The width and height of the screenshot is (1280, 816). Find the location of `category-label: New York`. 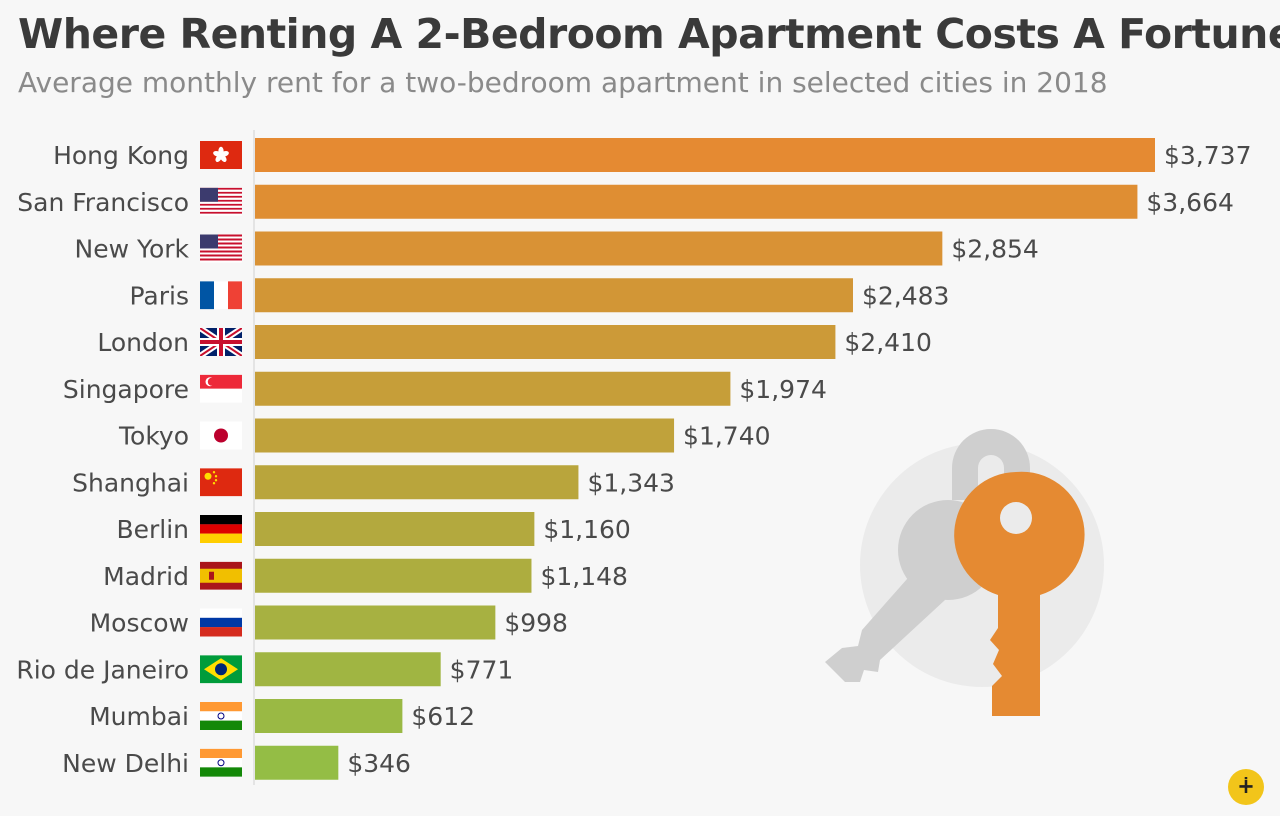

category-label: New York is located at coordinates (132, 249).